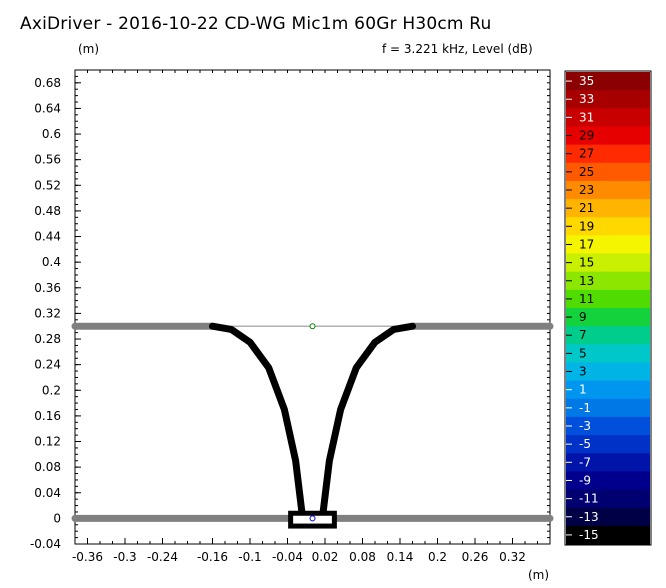  Describe the element at coordinates (589, 499) in the screenshot. I see `colorbar-label: -11` at that location.